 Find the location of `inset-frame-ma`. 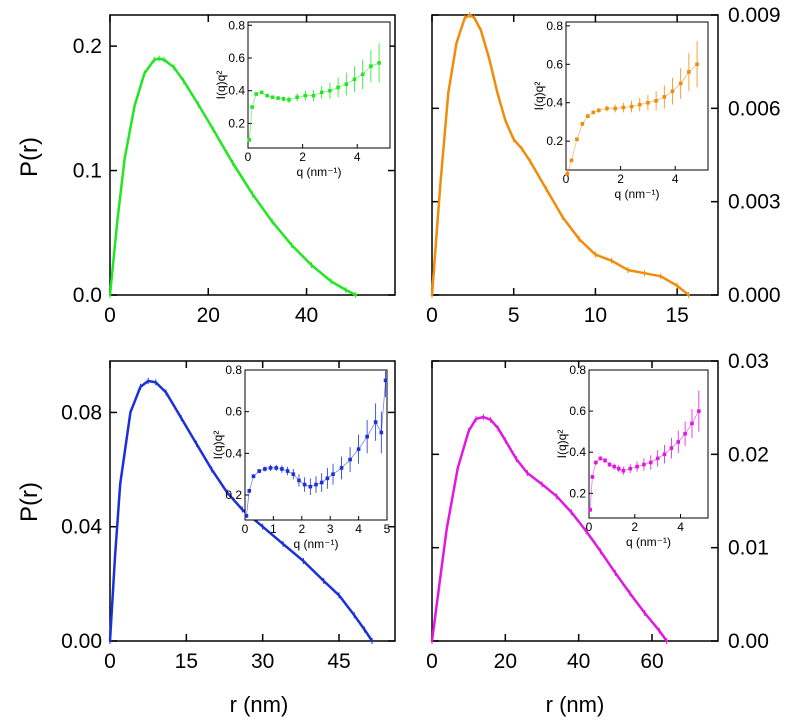

inset-frame-ma is located at coordinates (319, 85).